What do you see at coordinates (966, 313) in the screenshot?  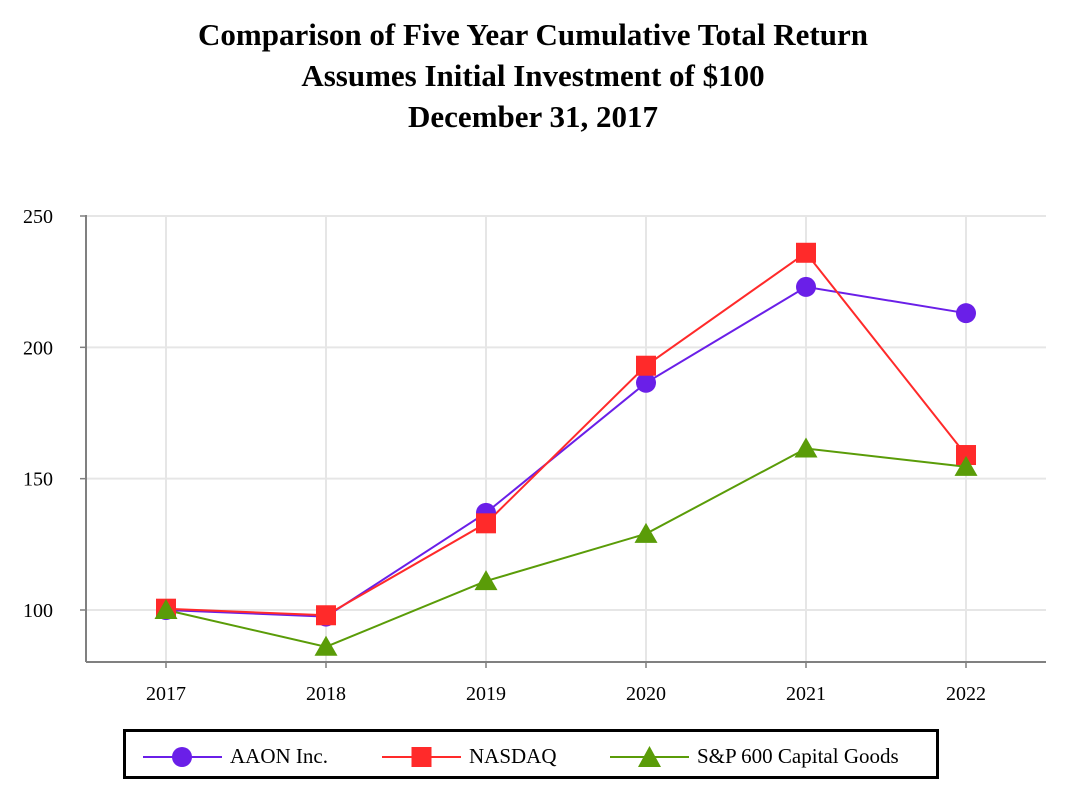 I see `data-point-aaon-inc-2022` at bounding box center [966, 313].